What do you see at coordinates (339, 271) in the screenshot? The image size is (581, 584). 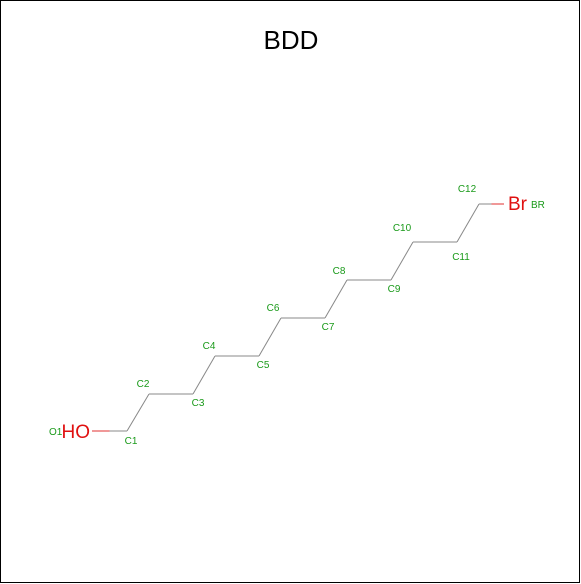 I see `atom-label-c8: C8` at bounding box center [339, 271].